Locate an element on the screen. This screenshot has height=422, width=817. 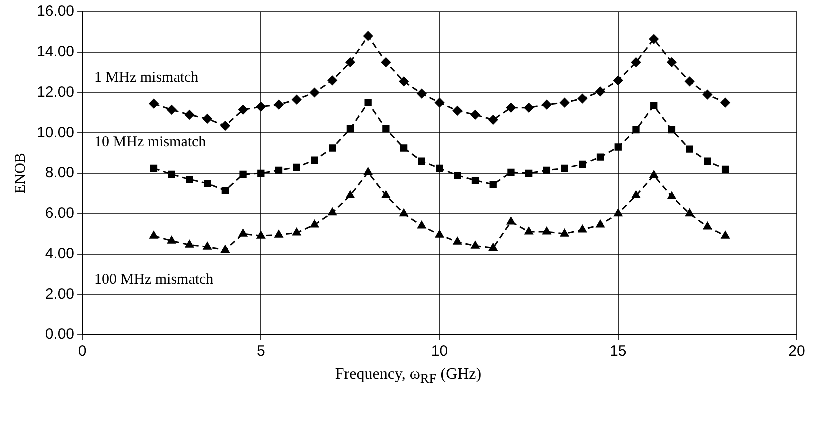
x-tick-label: 10 is located at coordinates (439, 351).